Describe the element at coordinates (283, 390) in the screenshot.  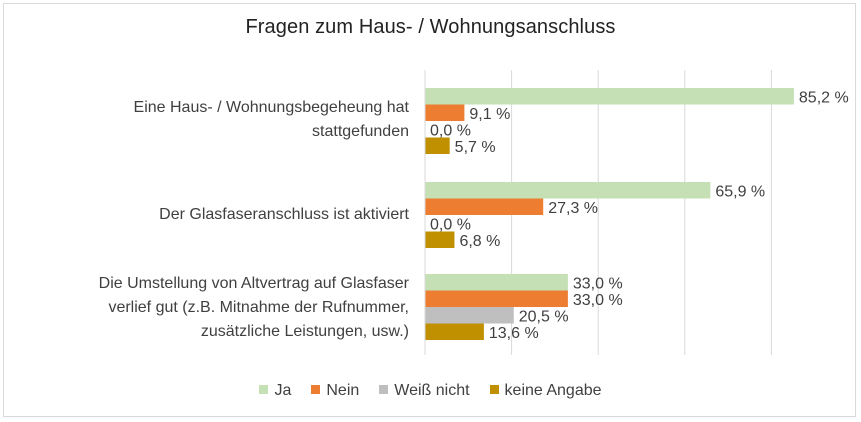
I see `legend-label: Ja` at that location.